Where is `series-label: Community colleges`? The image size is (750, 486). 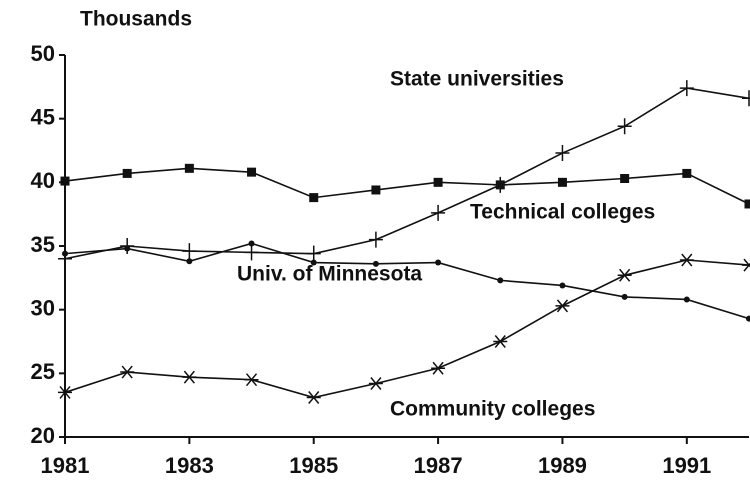 series-label: Community colleges is located at coordinates (492, 409).